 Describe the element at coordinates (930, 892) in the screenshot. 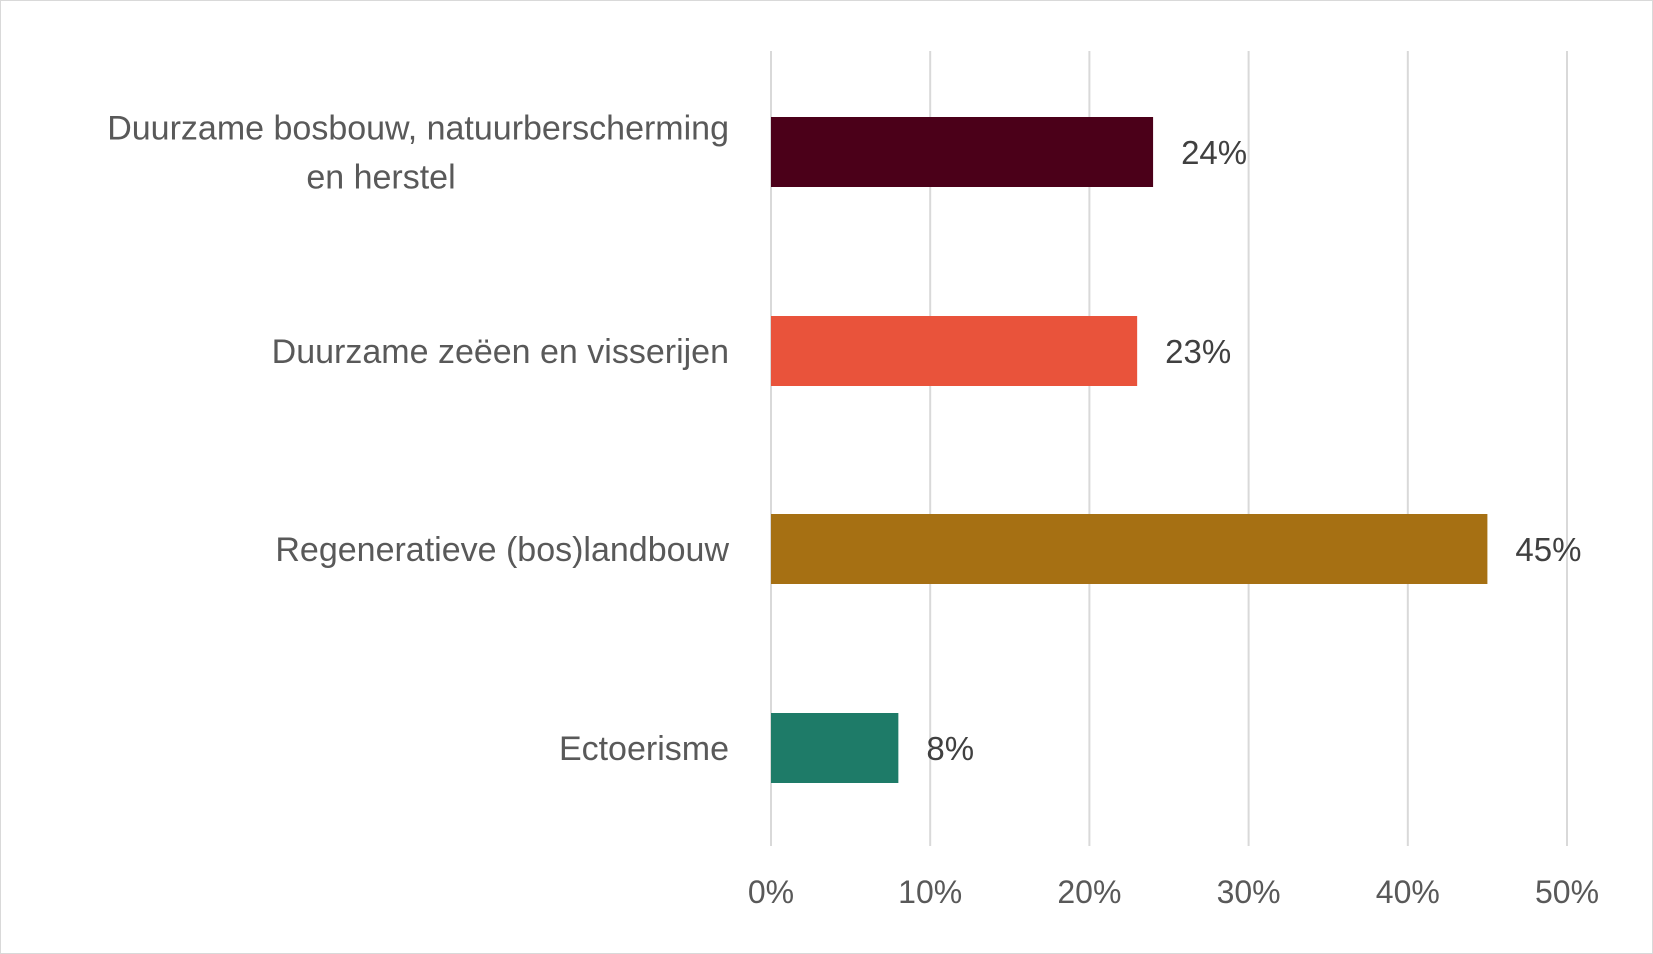

I see `x-tick-label: 10%` at that location.